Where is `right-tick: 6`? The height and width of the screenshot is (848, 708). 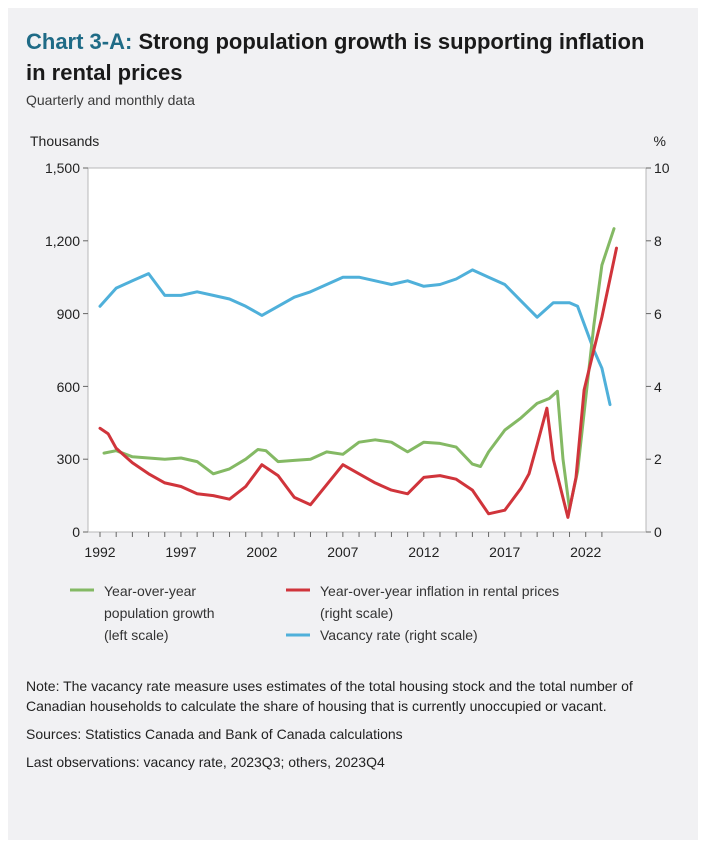
right-tick: 6 is located at coordinates (658, 314).